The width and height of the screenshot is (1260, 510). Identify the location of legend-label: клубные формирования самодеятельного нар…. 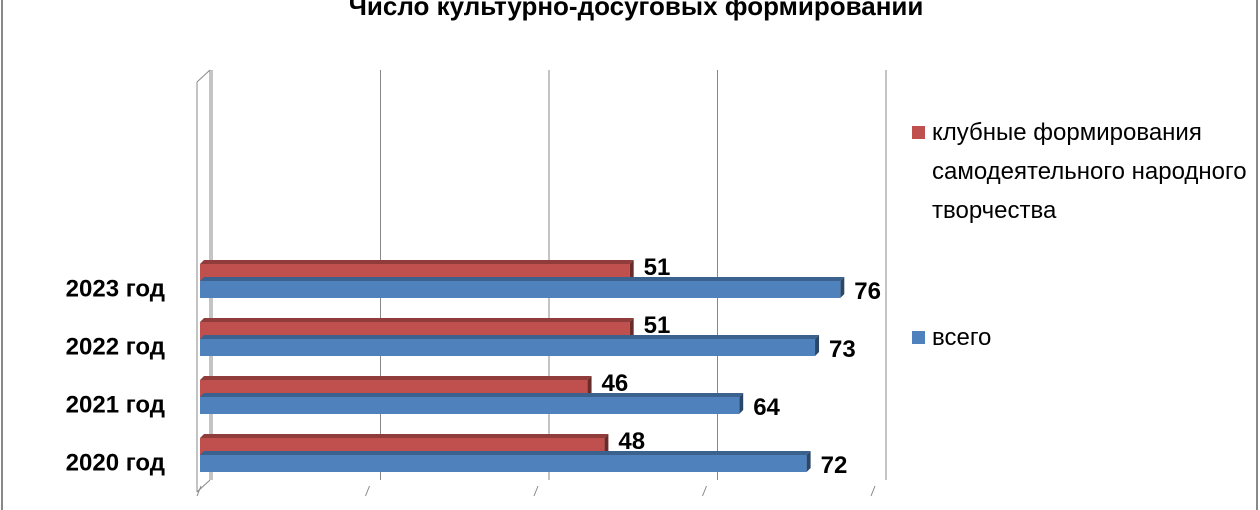
(1089, 171).